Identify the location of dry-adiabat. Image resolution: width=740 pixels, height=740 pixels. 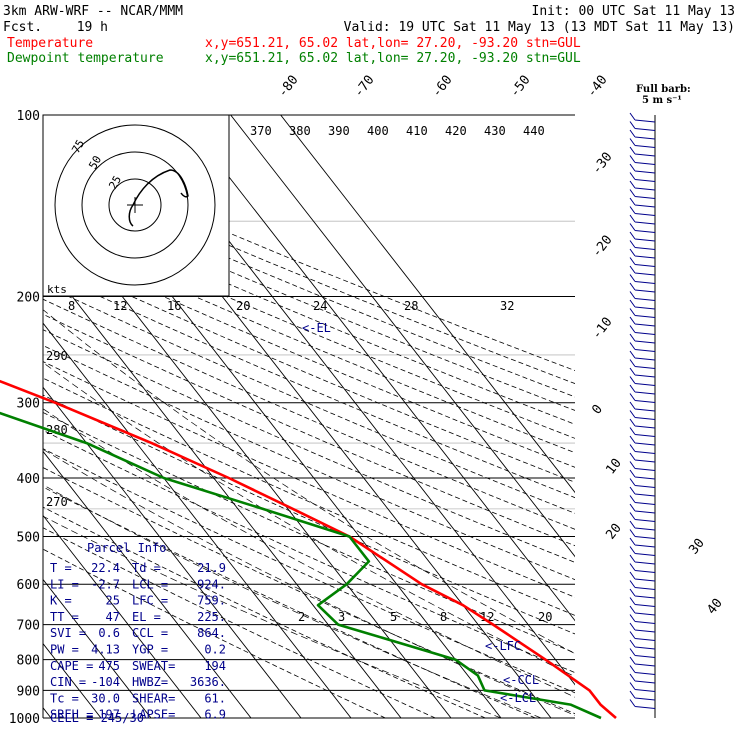
(214, 633).